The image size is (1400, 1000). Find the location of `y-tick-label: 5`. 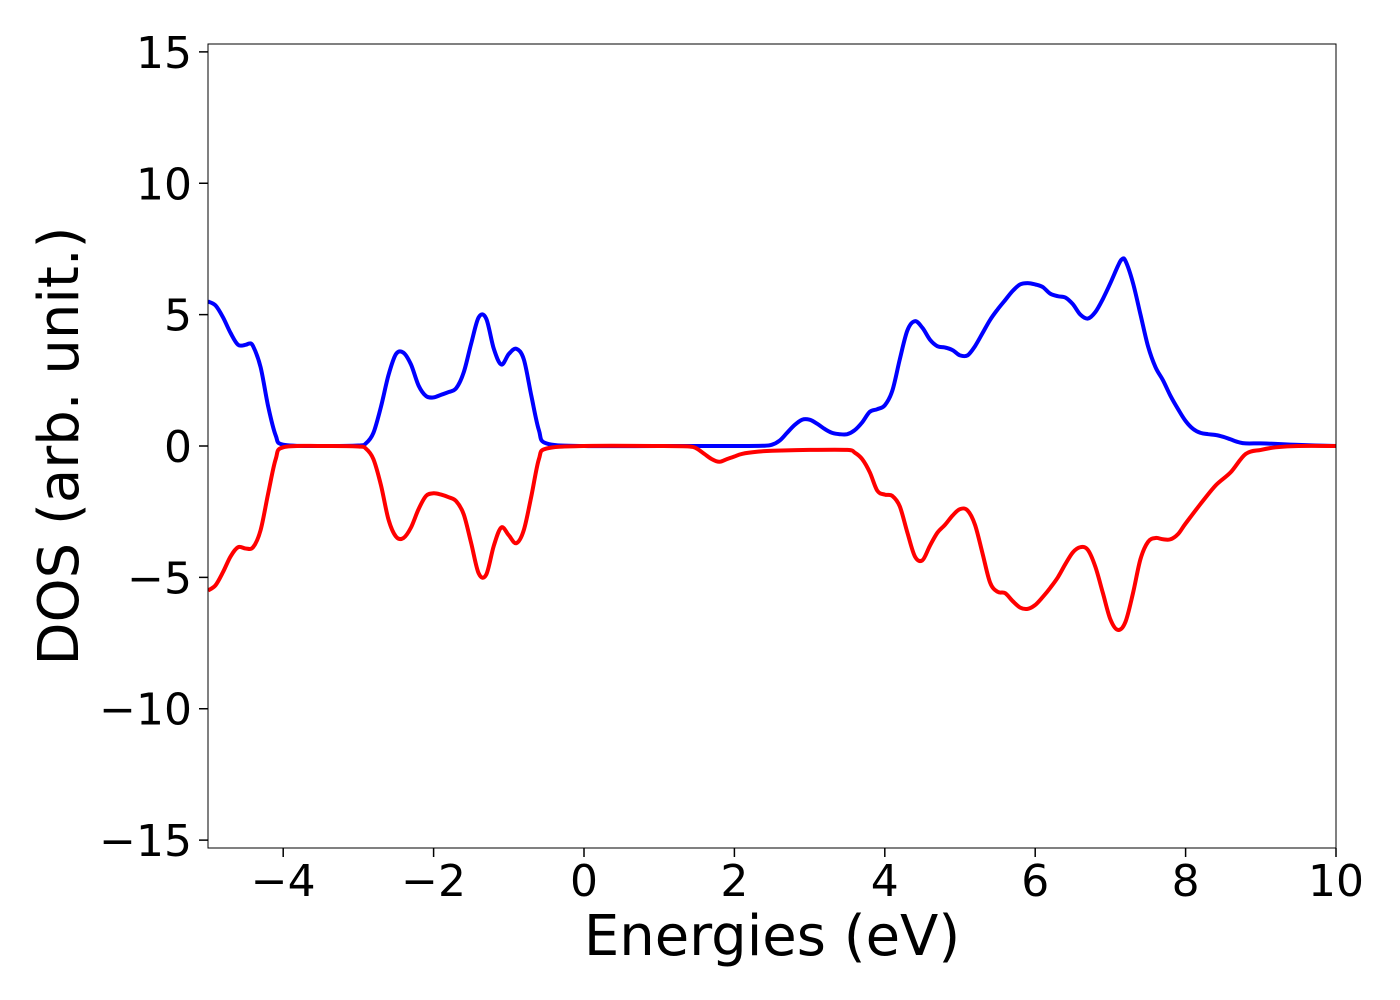

y-tick-label: 5 is located at coordinates (178, 316).